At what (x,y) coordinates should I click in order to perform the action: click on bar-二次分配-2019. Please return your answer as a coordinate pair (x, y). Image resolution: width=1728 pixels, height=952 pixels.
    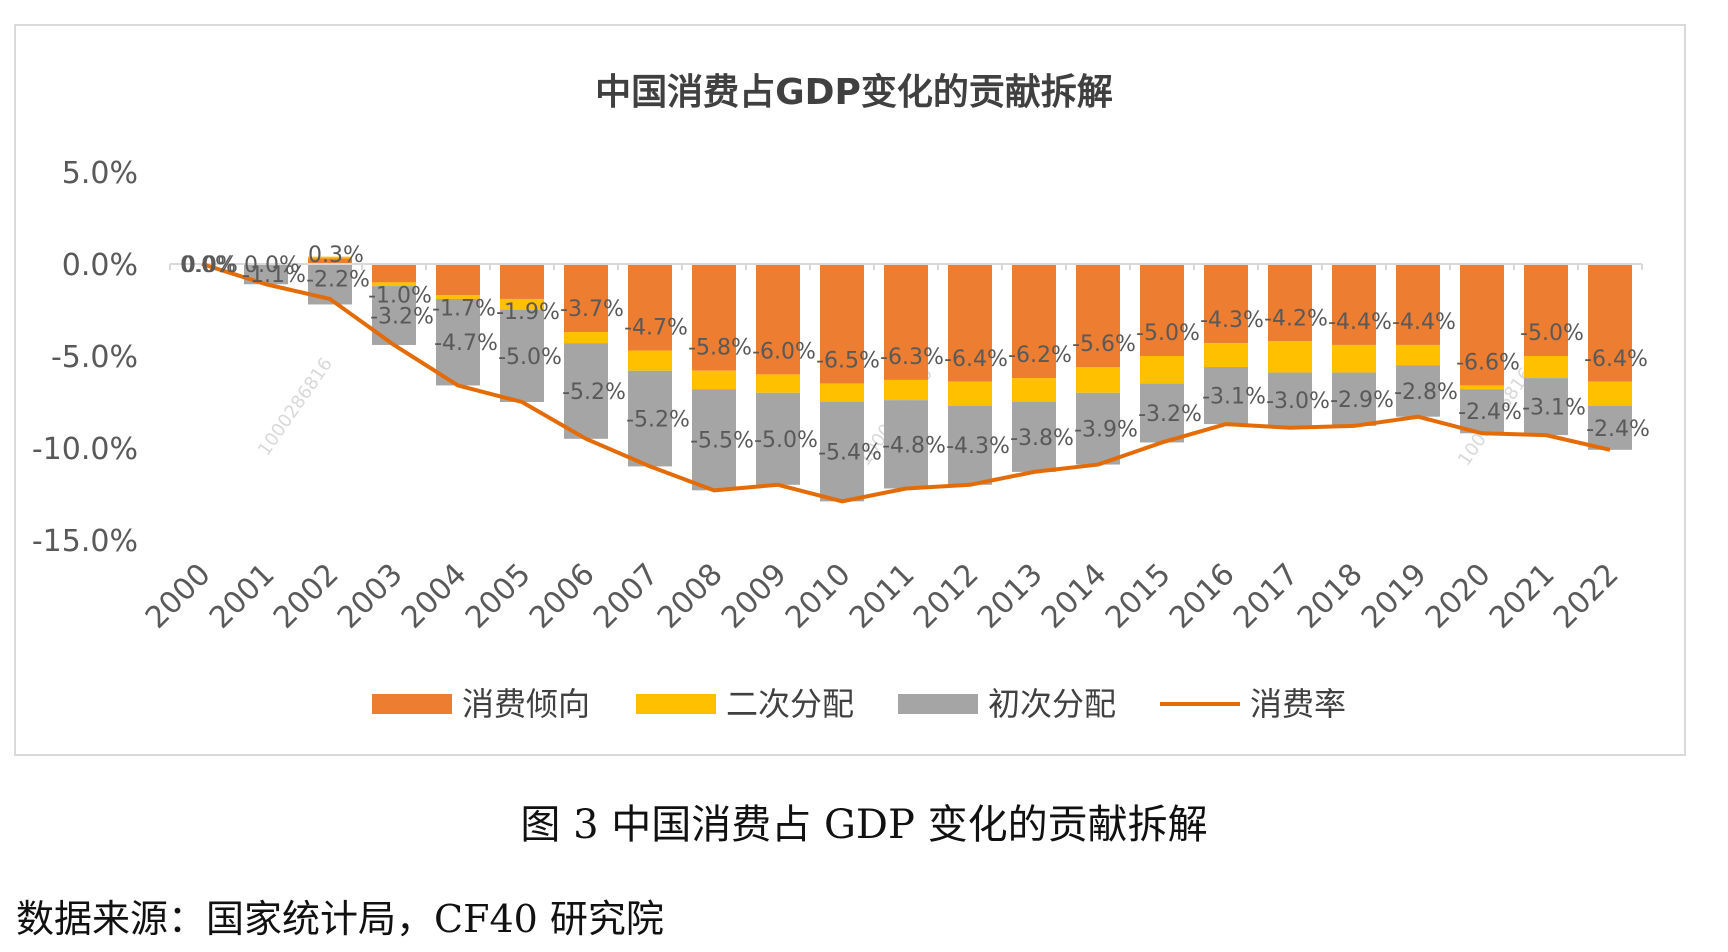
    Looking at the image, I should click on (1418, 355).